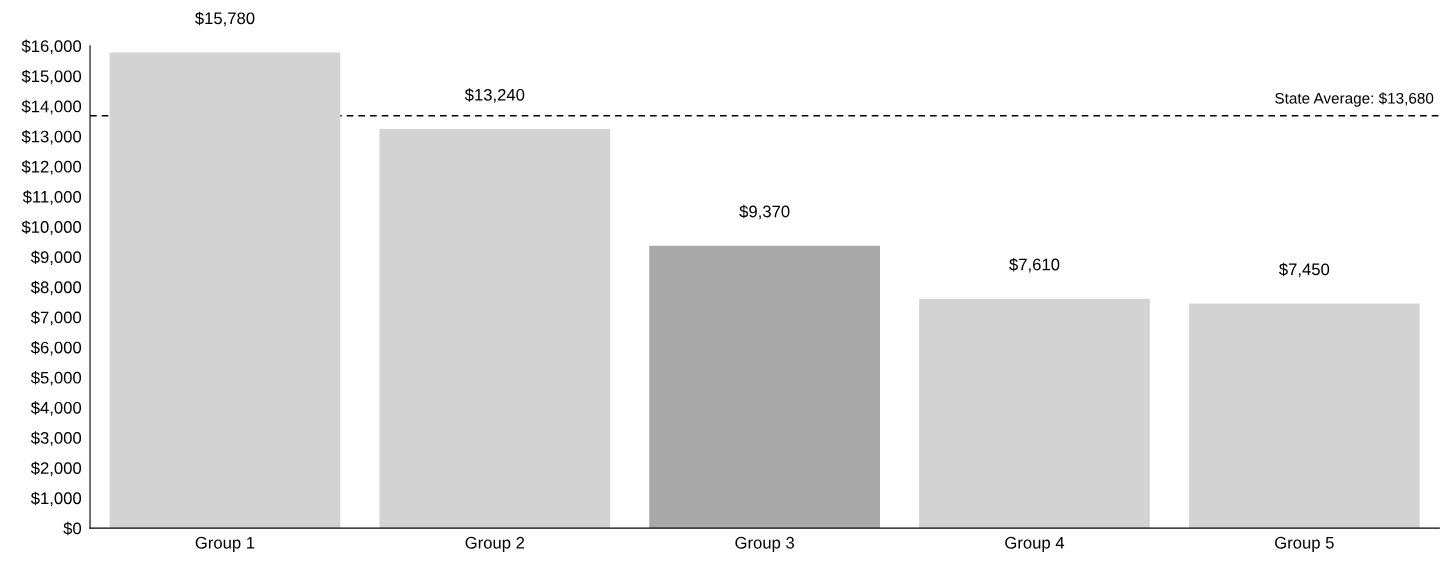 The image size is (1443, 566). Describe the element at coordinates (56, 499) in the screenshot. I see `y-tick-label: $1,000` at that location.